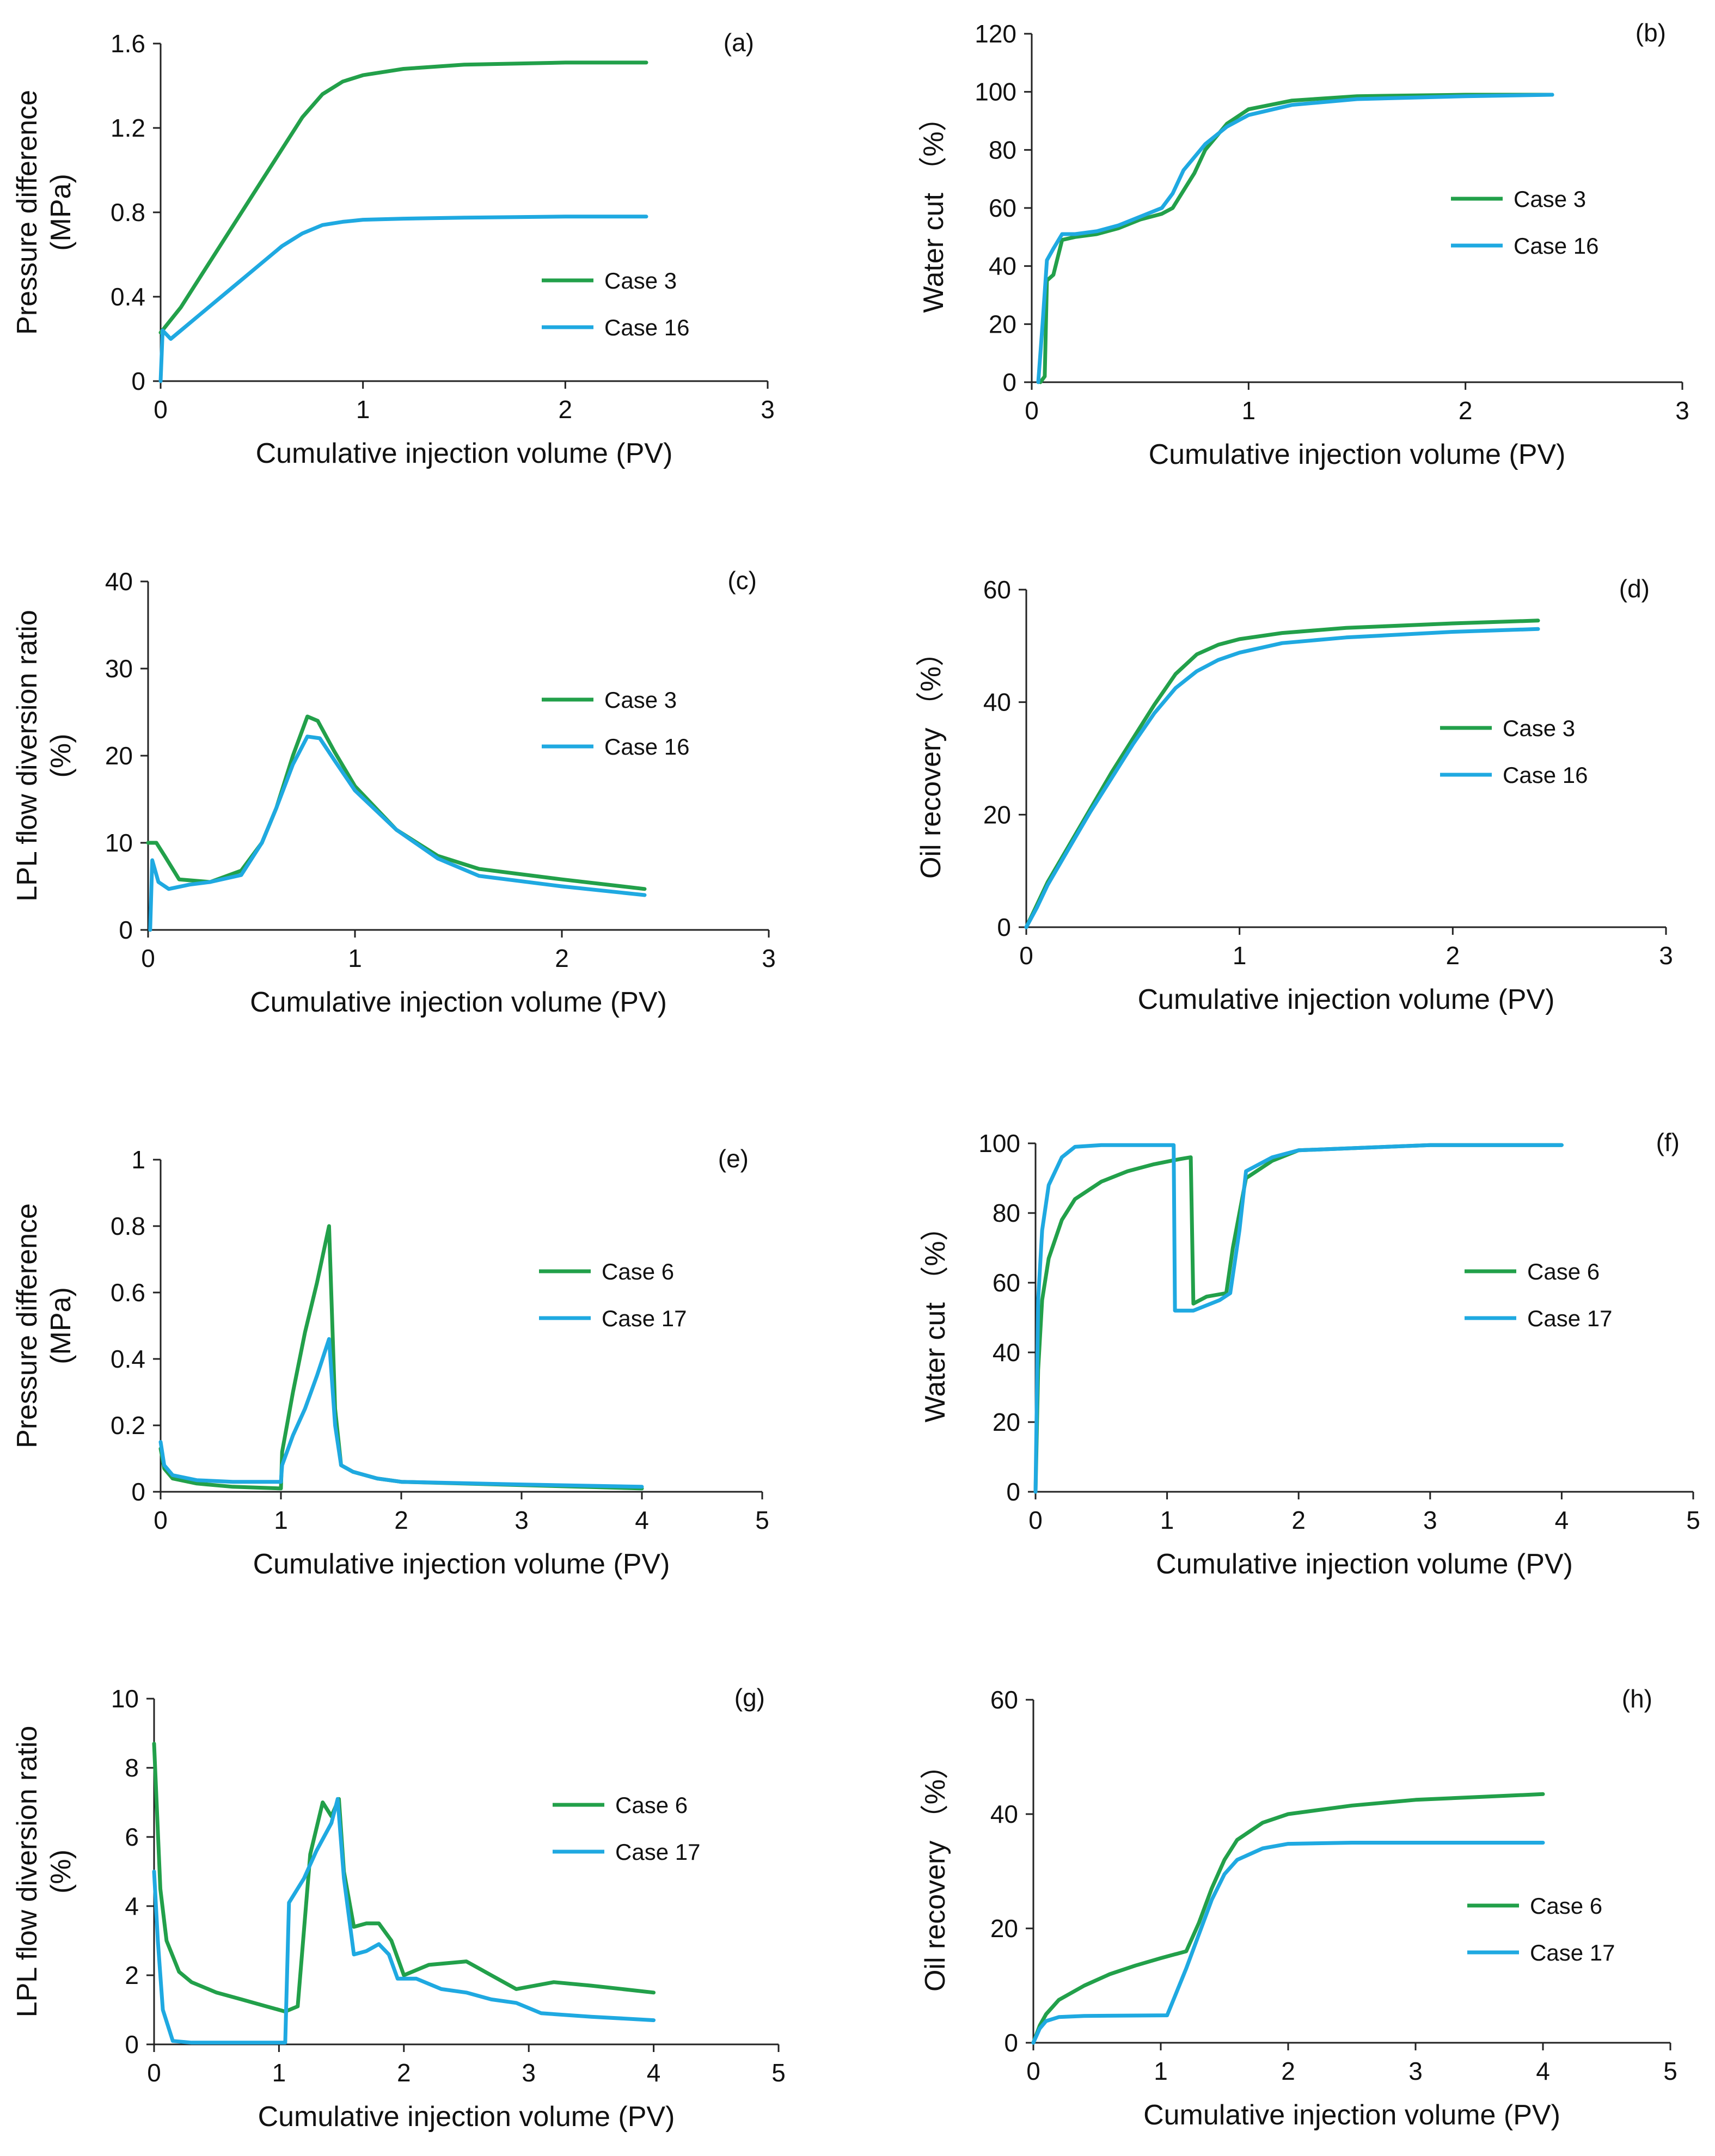  Describe the element at coordinates (128, 1425) in the screenshot. I see `y-tick-label: 0.2` at that location.